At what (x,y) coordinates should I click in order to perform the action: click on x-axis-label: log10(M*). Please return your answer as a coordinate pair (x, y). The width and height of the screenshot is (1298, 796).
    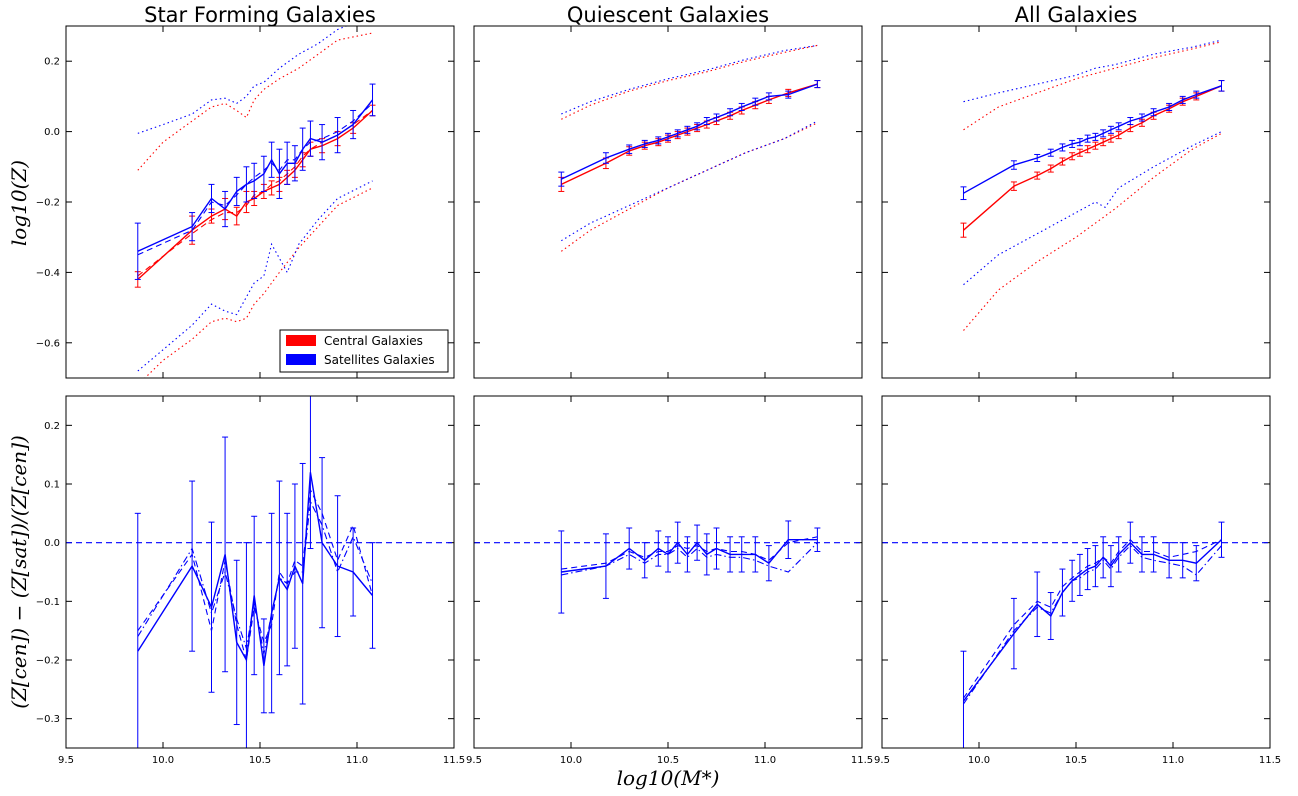
    Looking at the image, I should click on (668, 778).